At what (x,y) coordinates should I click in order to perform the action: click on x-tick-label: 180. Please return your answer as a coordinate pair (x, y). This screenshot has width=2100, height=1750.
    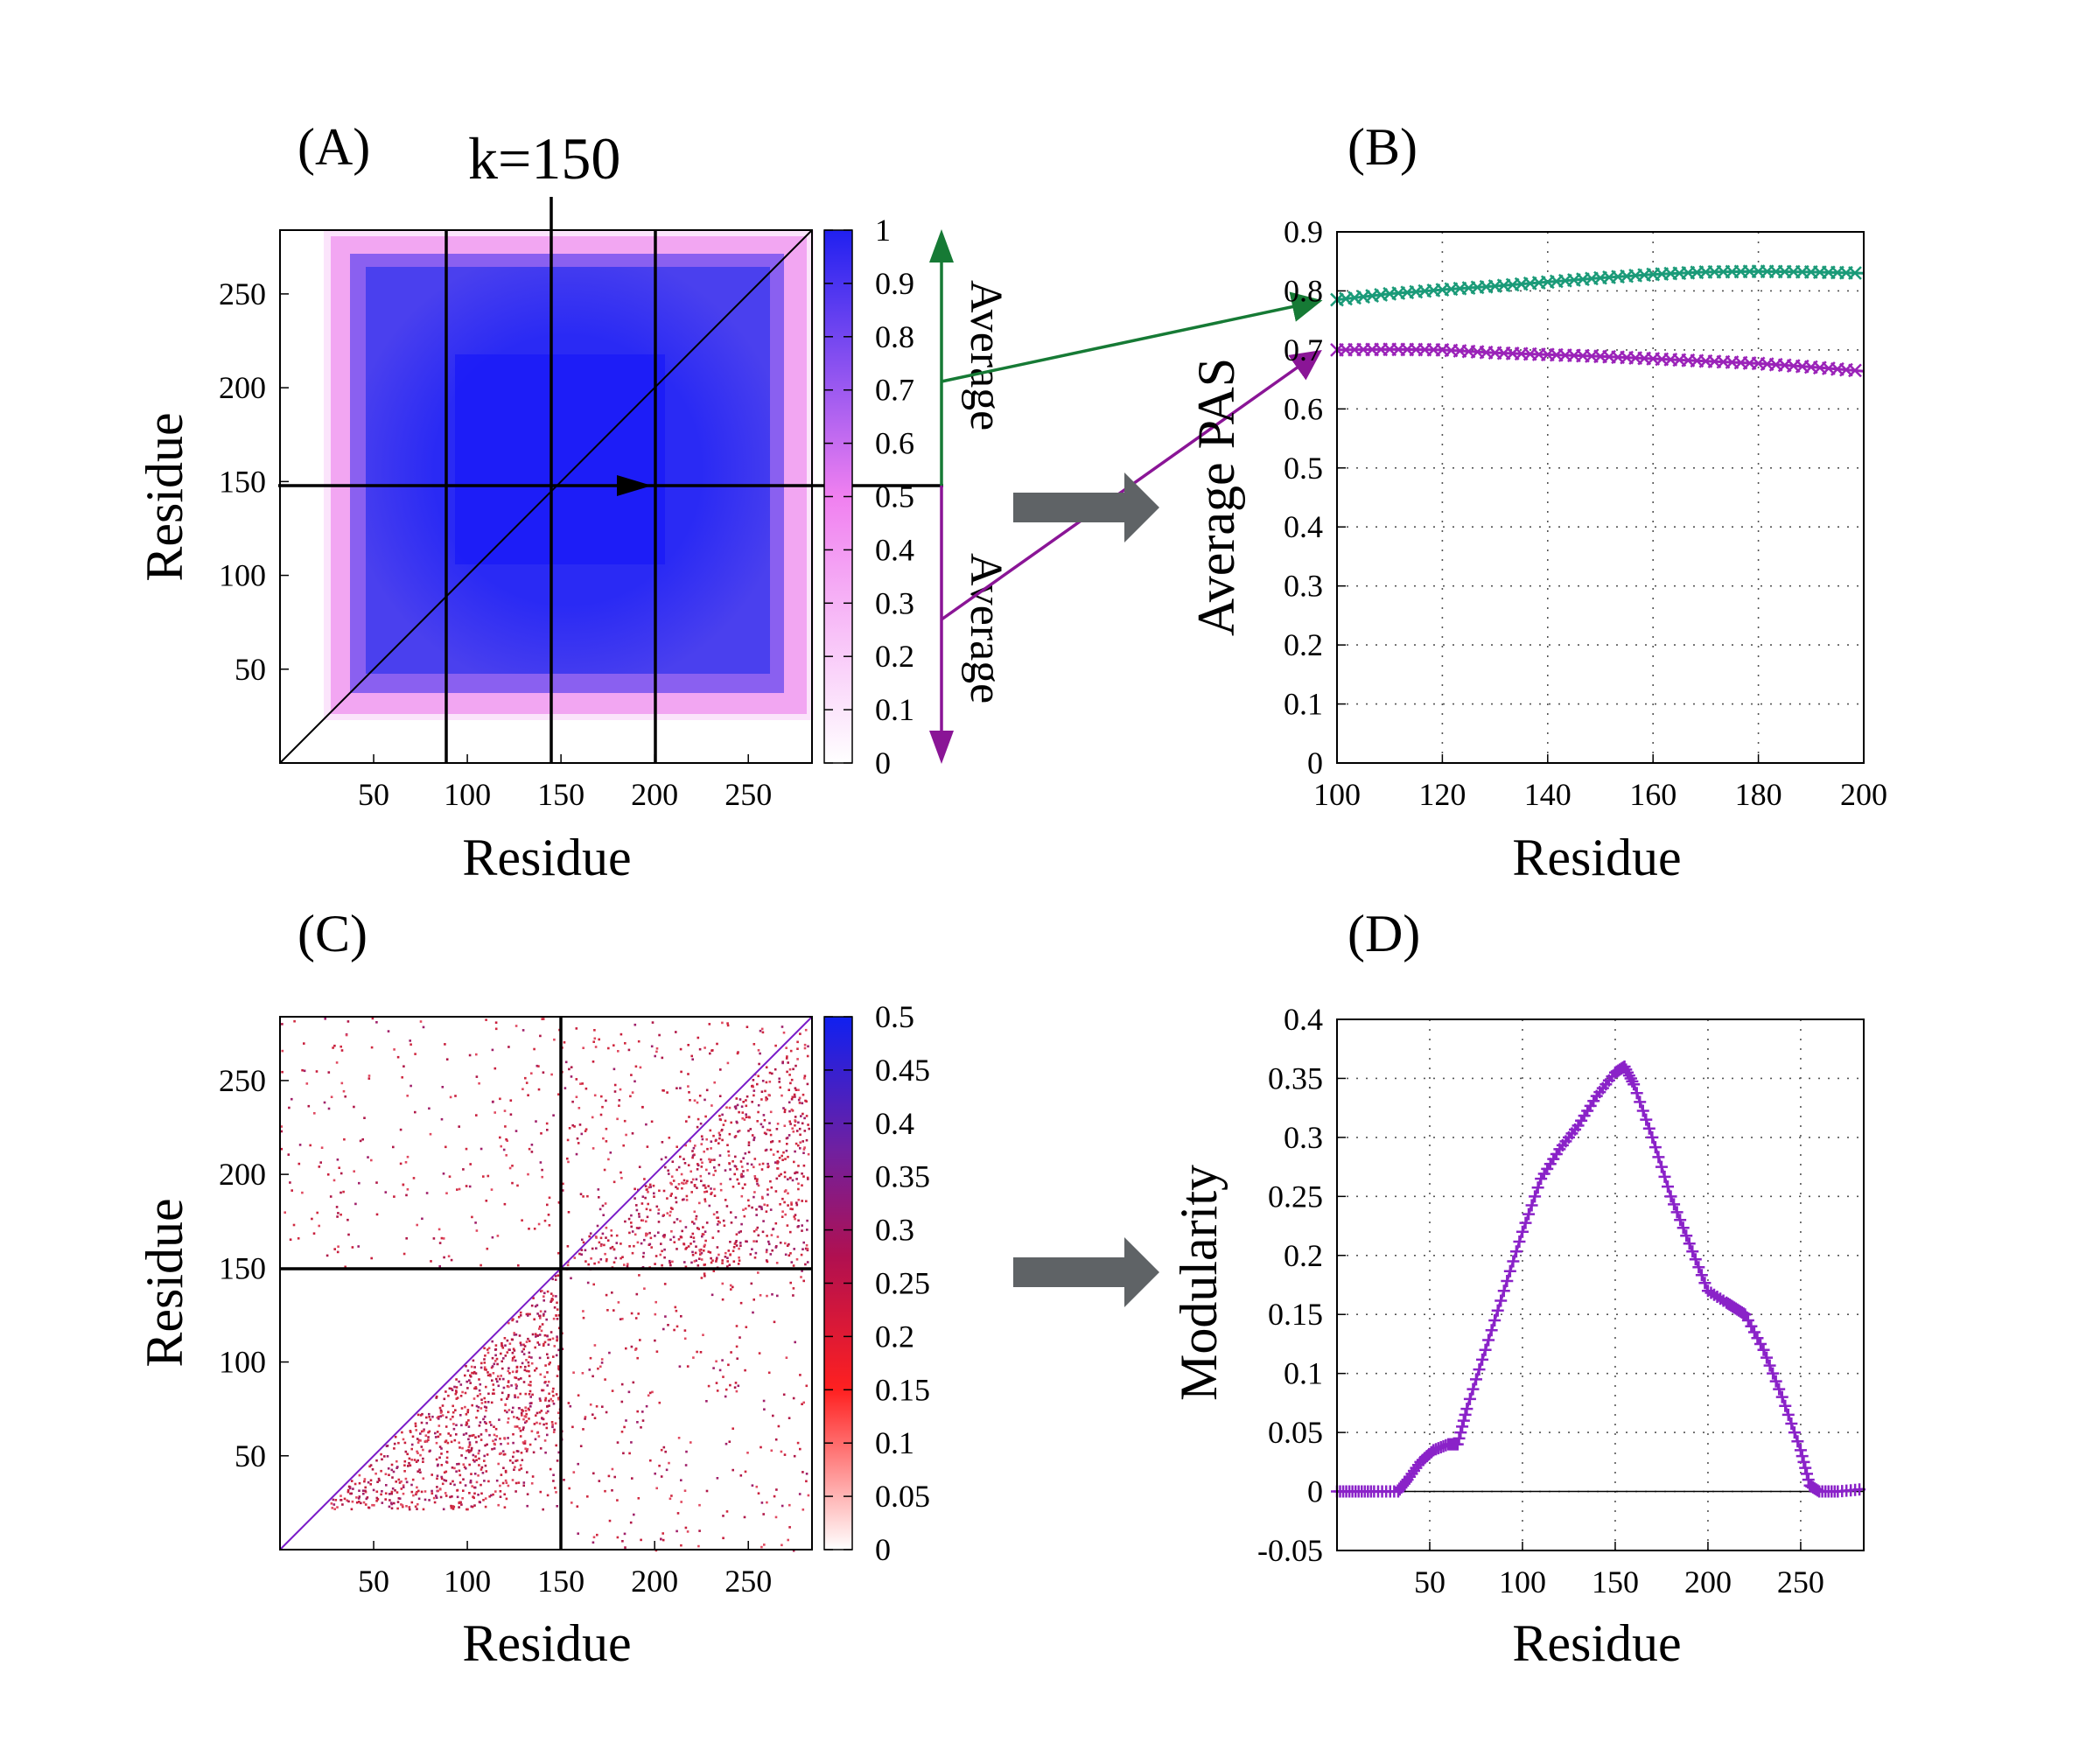
    Looking at the image, I should click on (1758, 794).